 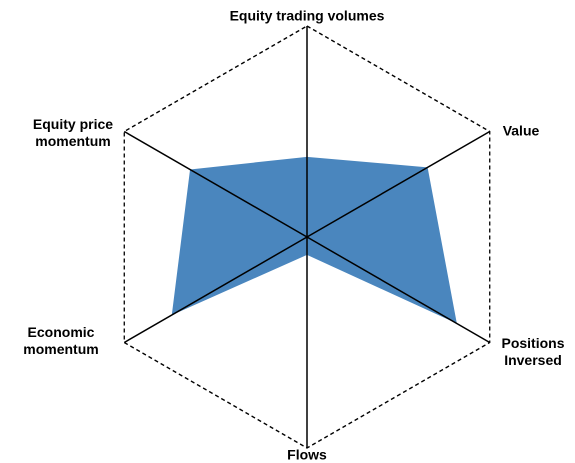 I want to click on axis-label: Equity trading volumes, so click(x=307, y=15).